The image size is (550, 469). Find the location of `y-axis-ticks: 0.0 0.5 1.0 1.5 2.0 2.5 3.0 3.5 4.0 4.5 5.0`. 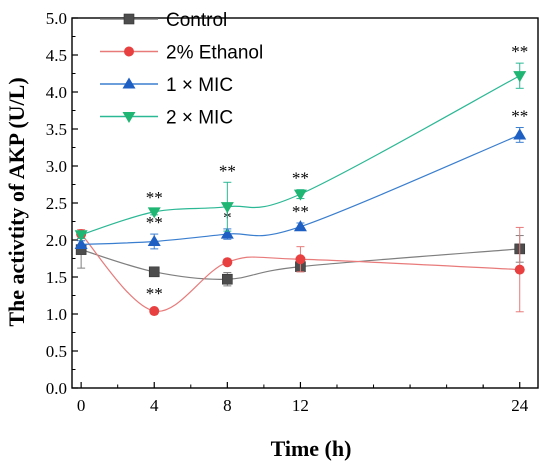

y-axis-ticks: 0.0 0.5 1.0 1.5 2.0 2.5 3.0 3.5 4.0 4.5 5.0 is located at coordinates (62, 203).